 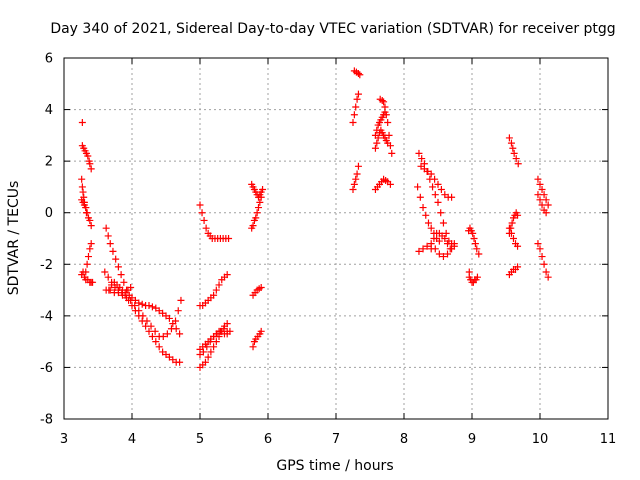 What do you see at coordinates (49, 110) in the screenshot?
I see `y-tick-label: 4` at bounding box center [49, 110].